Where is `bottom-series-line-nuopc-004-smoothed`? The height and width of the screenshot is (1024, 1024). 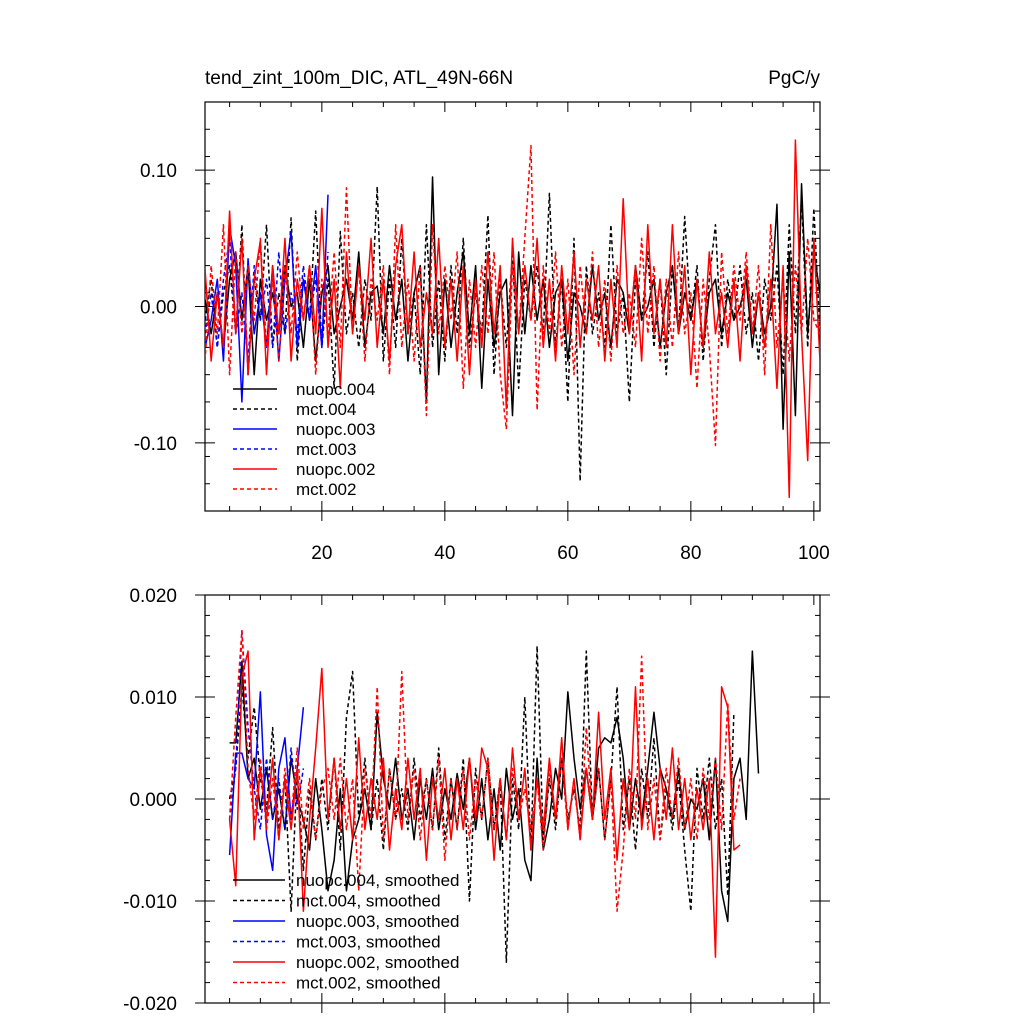 bottom-series-line-nuopc-004-smoothed is located at coordinates (494, 786).